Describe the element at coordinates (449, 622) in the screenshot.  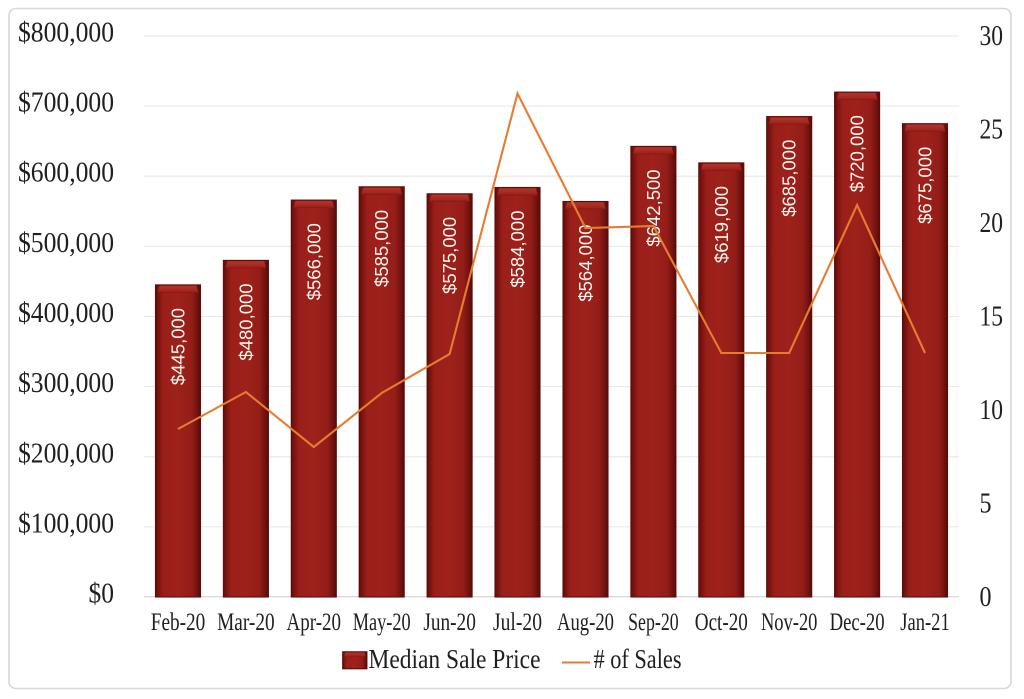
I see `svg-text: Jun-20` at that location.